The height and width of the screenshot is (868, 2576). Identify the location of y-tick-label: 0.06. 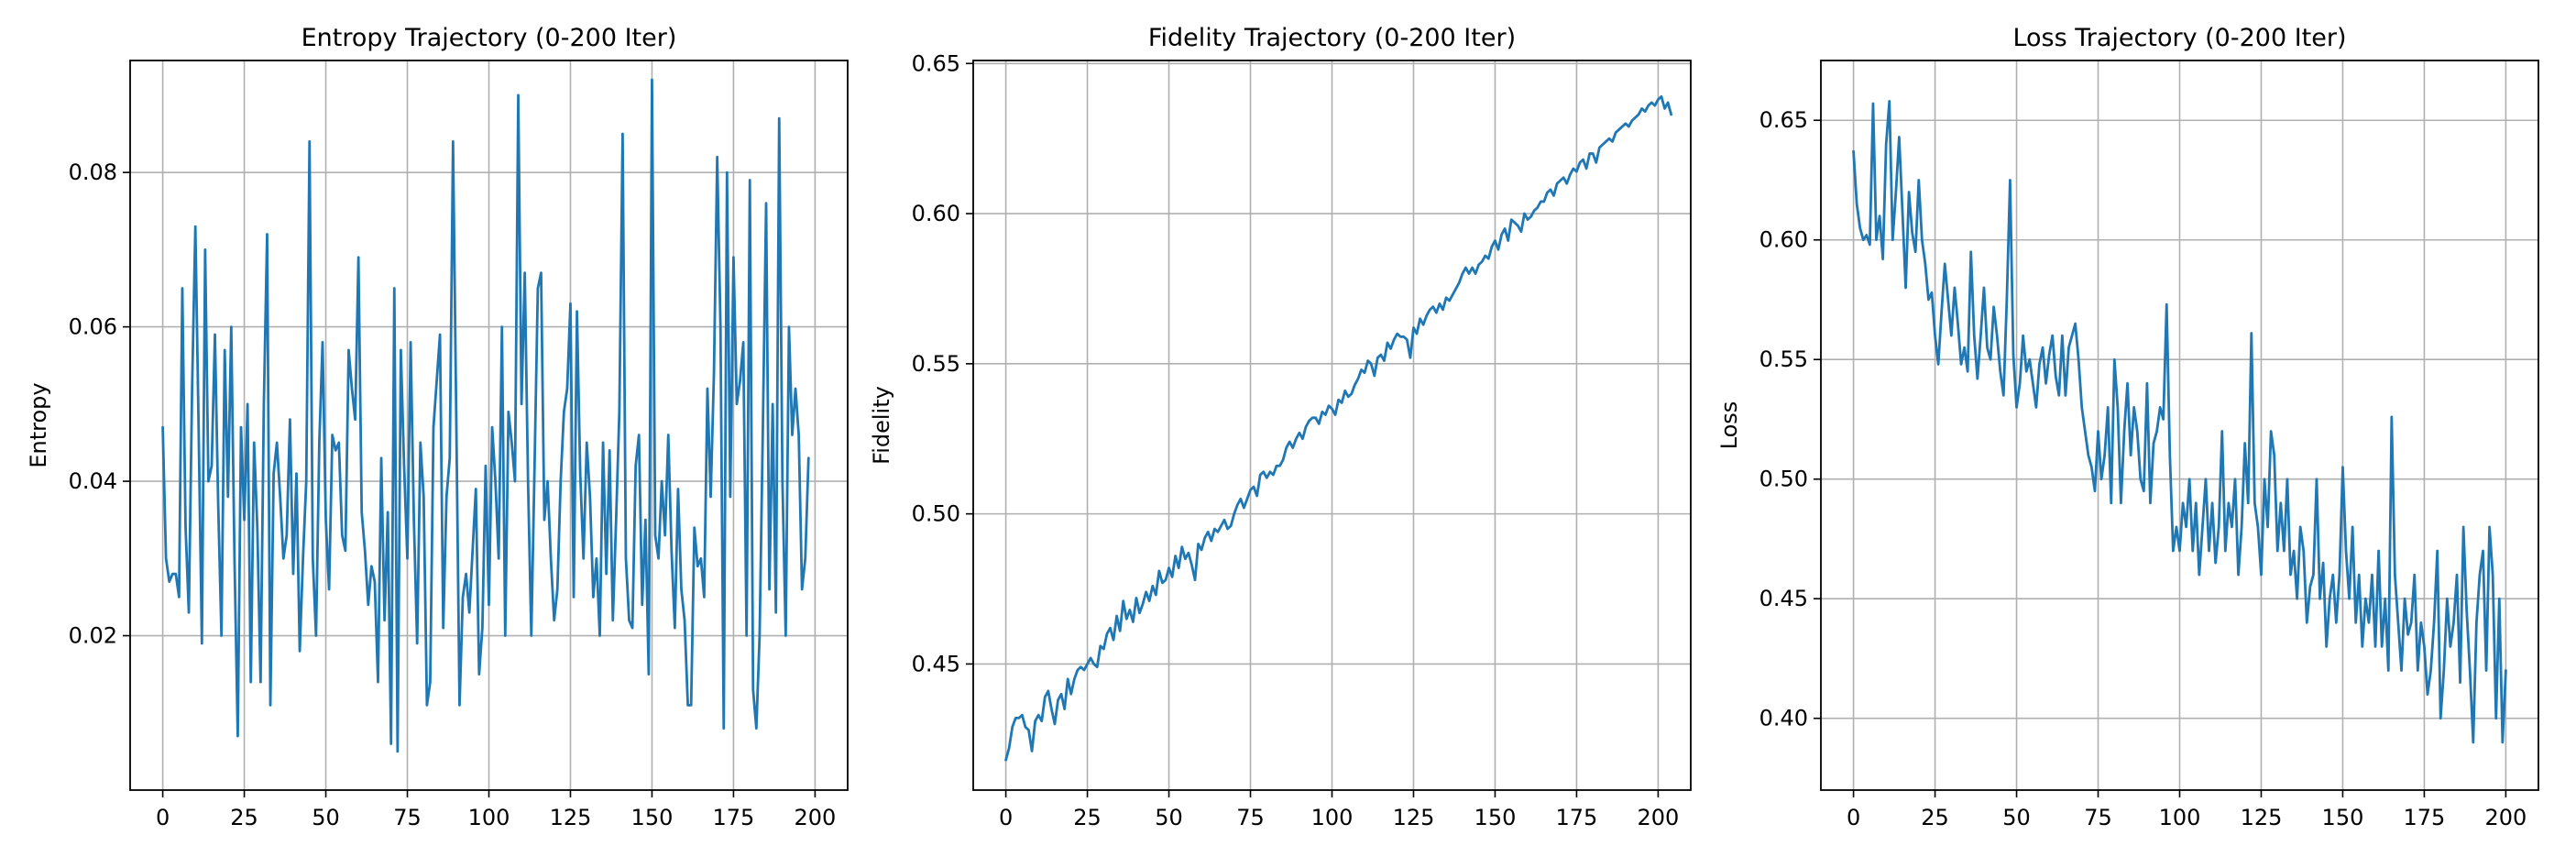
(93, 327).